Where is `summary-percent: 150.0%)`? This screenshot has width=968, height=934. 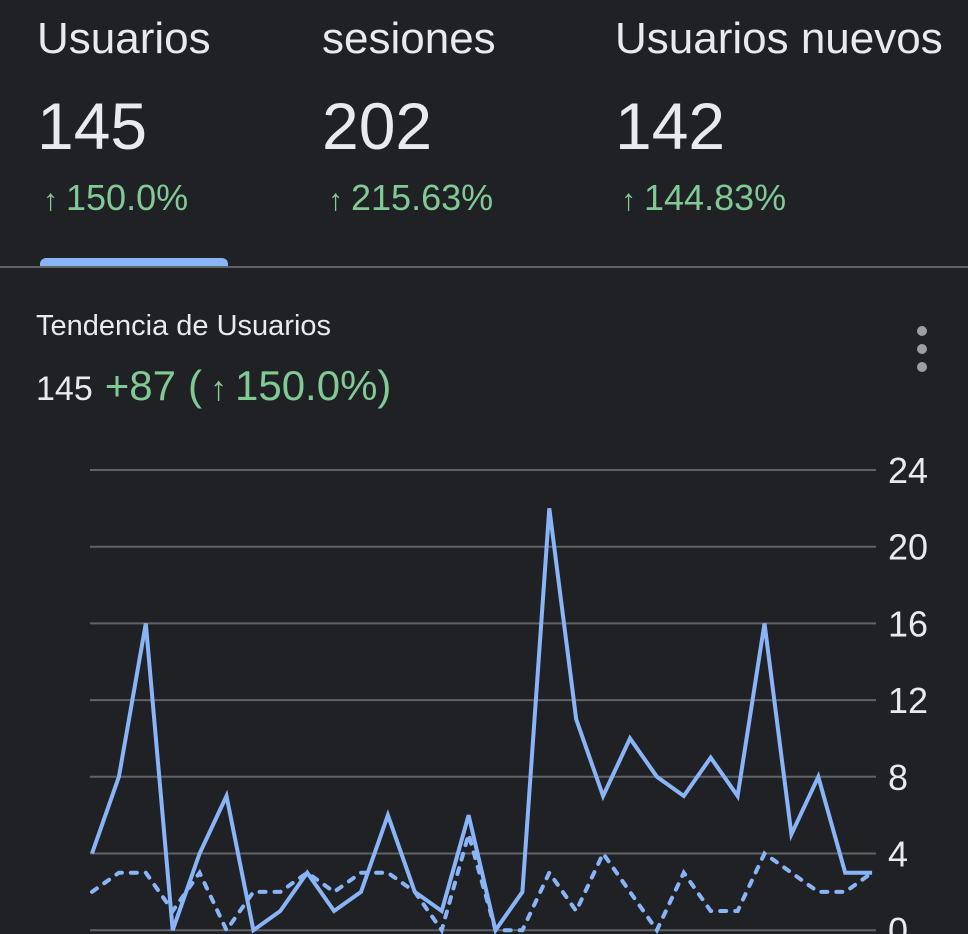 summary-percent: 150.0%) is located at coordinates (313, 385).